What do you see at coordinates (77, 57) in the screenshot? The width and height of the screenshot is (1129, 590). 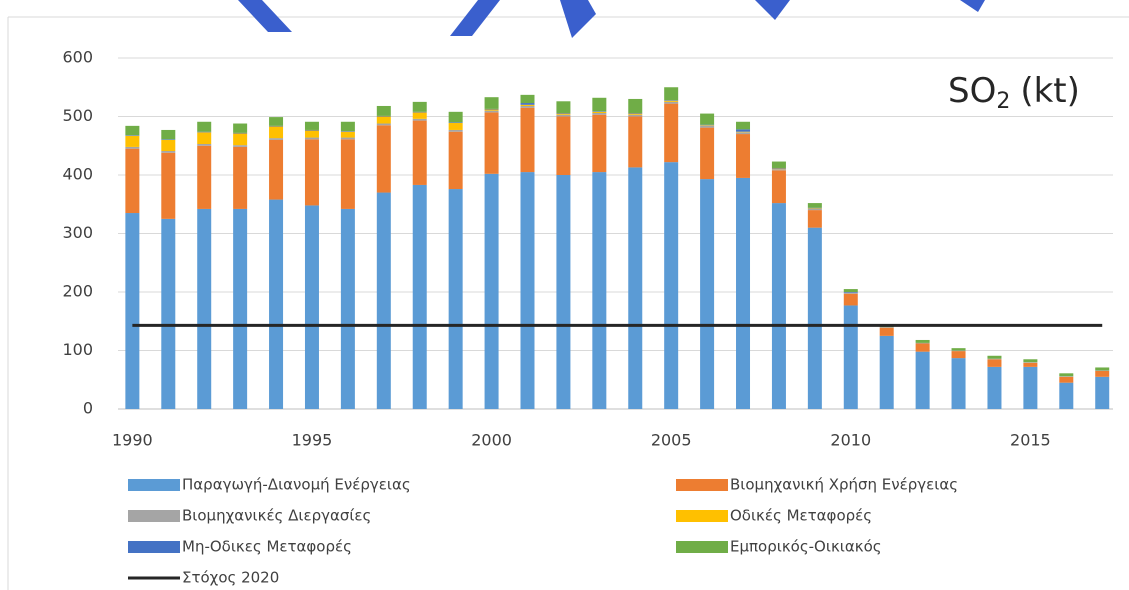 I see `y-tick-label: 600` at bounding box center [77, 57].